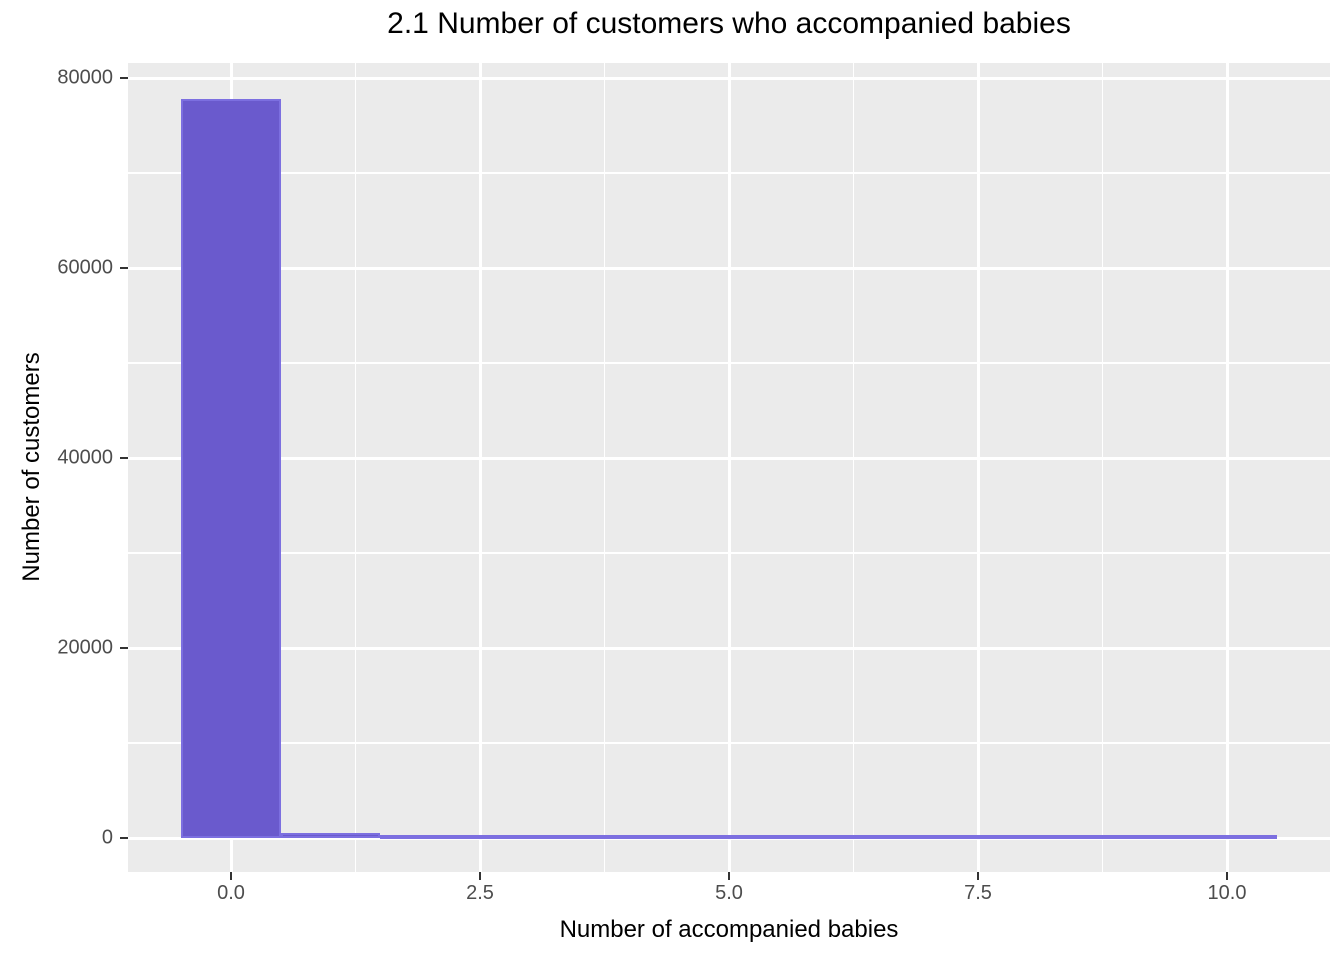 The width and height of the screenshot is (1344, 960). Describe the element at coordinates (107, 837) in the screenshot. I see `y-axis-tick-label: 0` at that location.